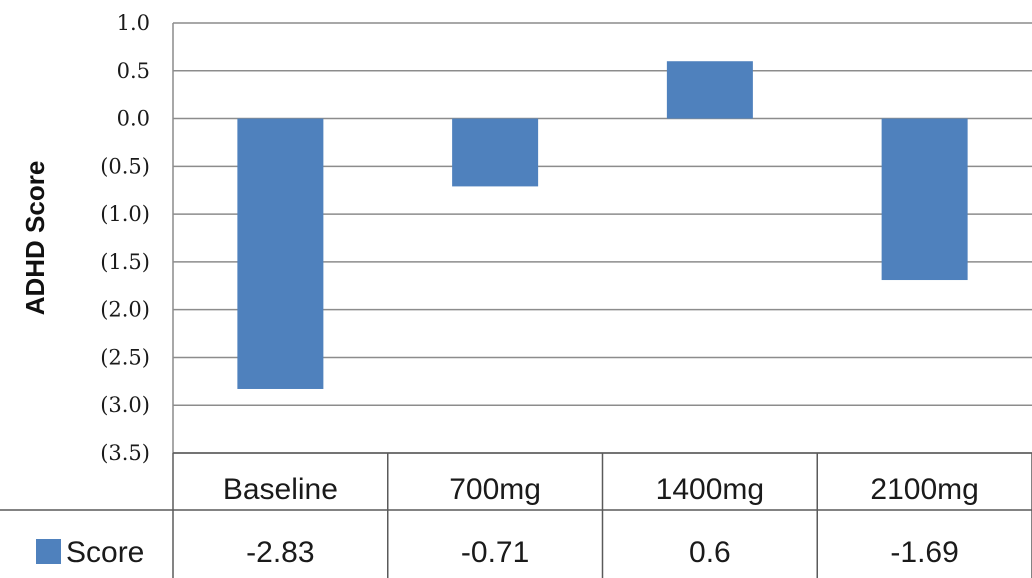 The image size is (1032, 578). Describe the element at coordinates (280, 489) in the screenshot. I see `category-label: Baseline` at that location.